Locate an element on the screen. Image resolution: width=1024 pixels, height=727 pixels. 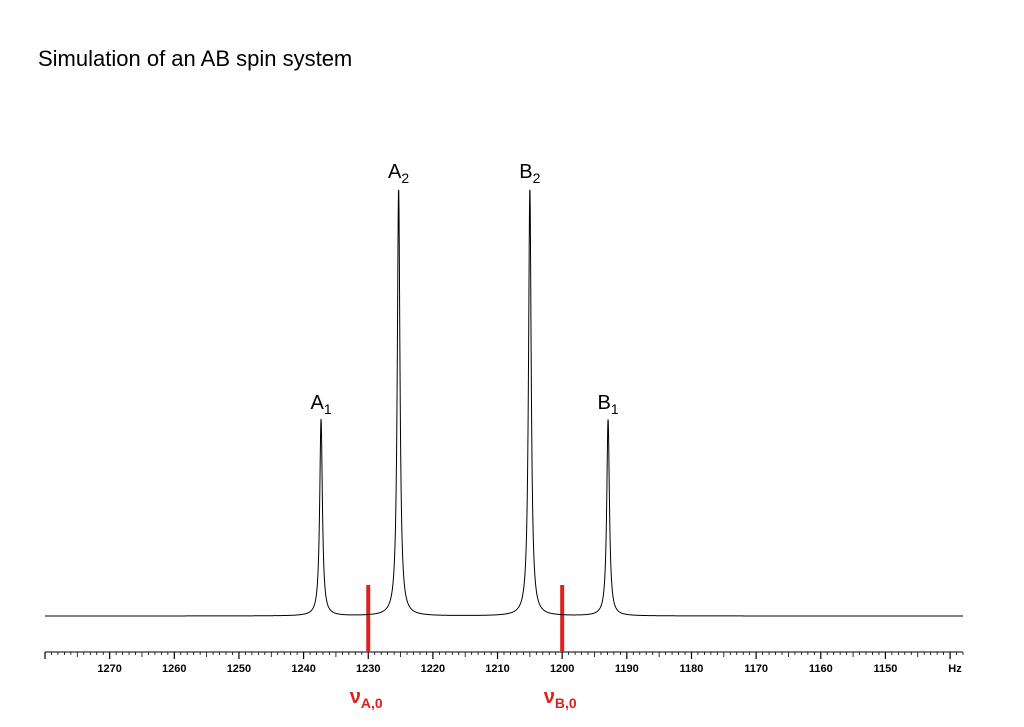
x-tick-label: 1210 is located at coordinates (497, 669).